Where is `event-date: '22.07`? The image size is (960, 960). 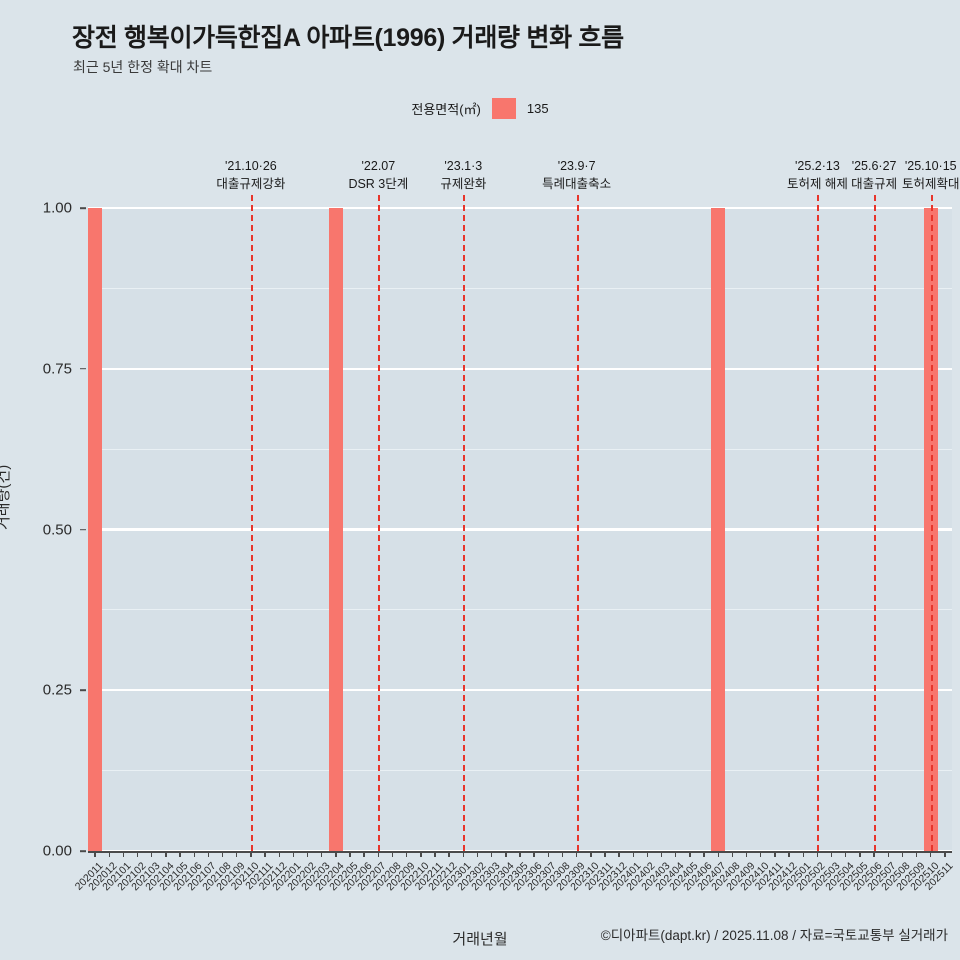 event-date: '22.07 is located at coordinates (378, 166).